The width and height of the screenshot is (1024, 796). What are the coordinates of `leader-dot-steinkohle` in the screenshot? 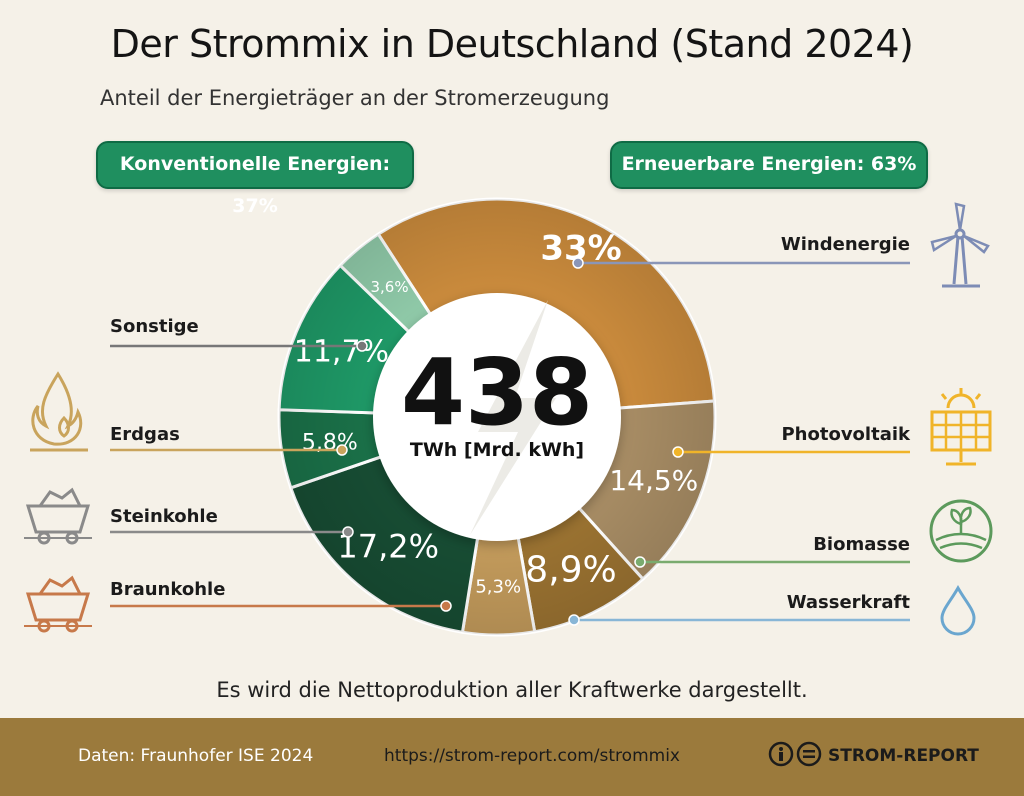 It's located at (348, 532).